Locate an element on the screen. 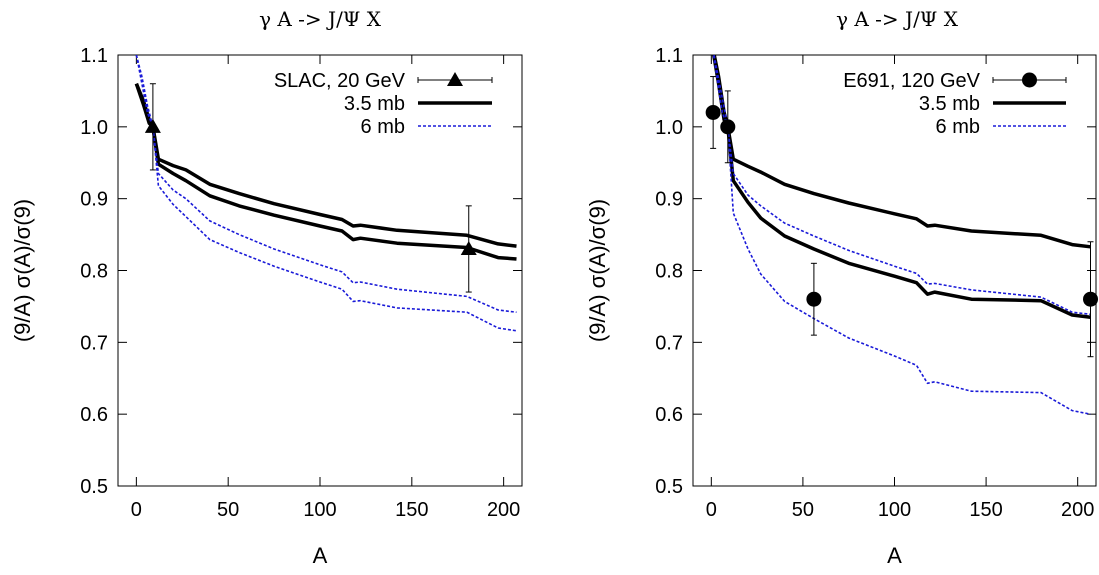 This screenshot has height=575, width=1099. chart-right-ytick-label: 0.5 is located at coordinates (669, 487).